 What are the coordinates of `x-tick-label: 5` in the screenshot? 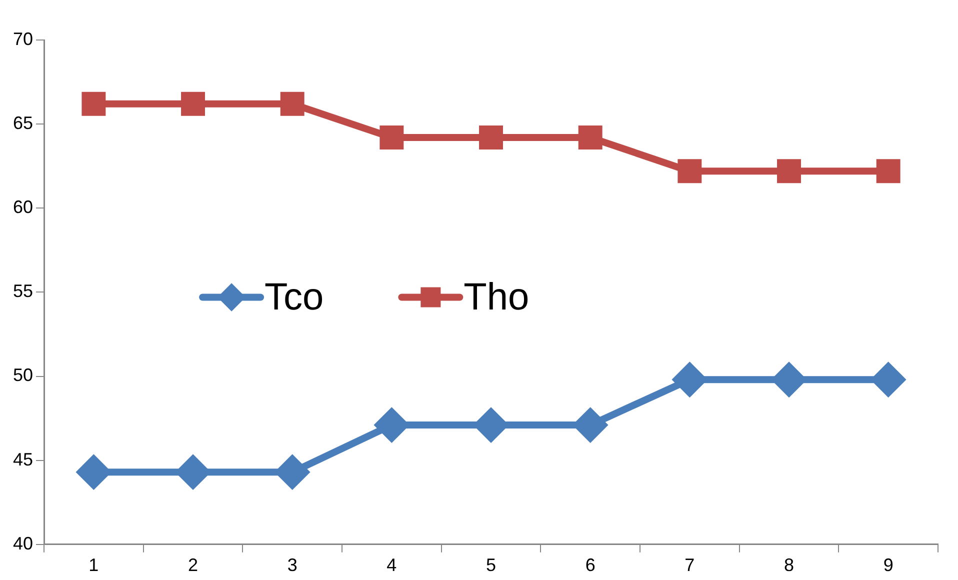 It's located at (491, 565).